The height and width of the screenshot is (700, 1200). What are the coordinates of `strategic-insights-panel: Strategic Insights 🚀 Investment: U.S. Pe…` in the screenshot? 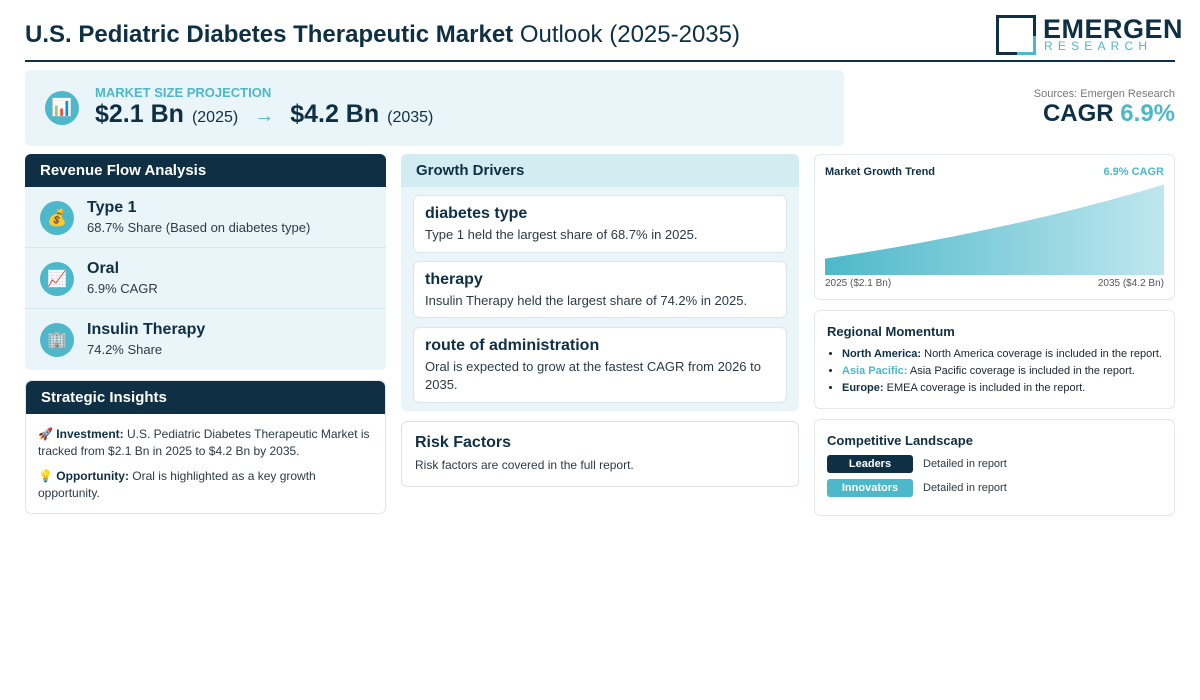 It's located at (205, 447).